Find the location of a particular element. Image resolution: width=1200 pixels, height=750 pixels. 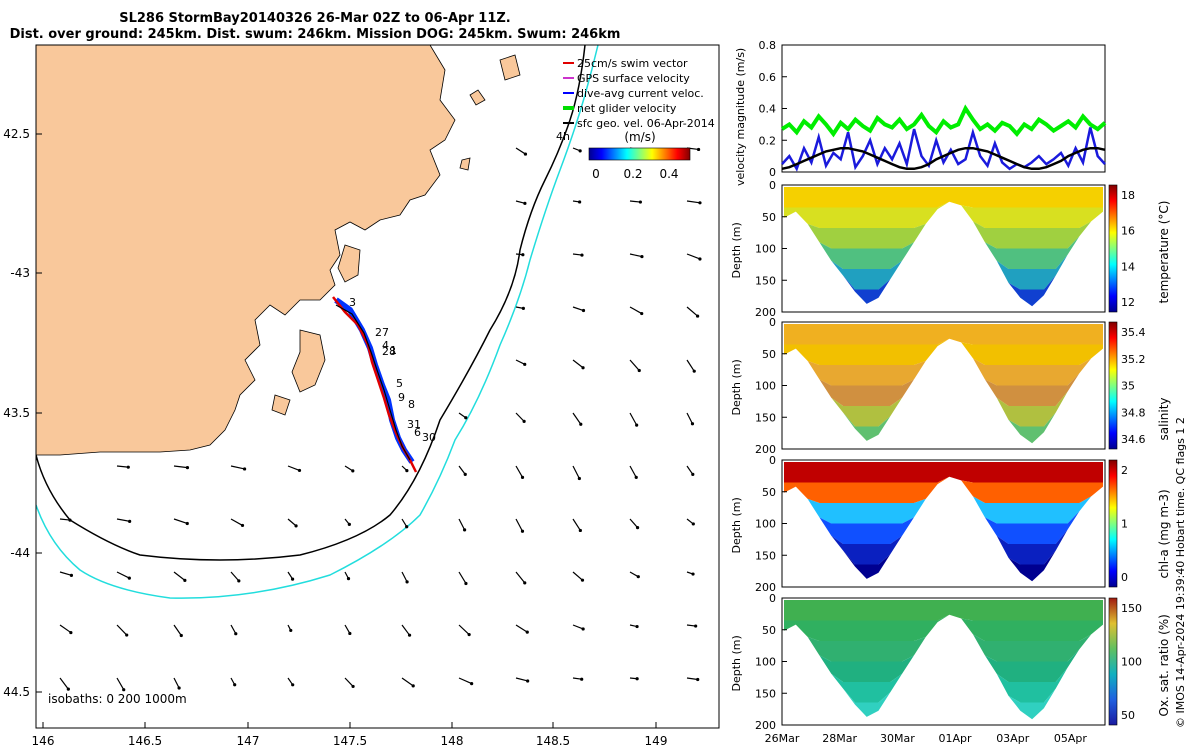

map-xtick-label: 147.5 is located at coordinates (350, 741).